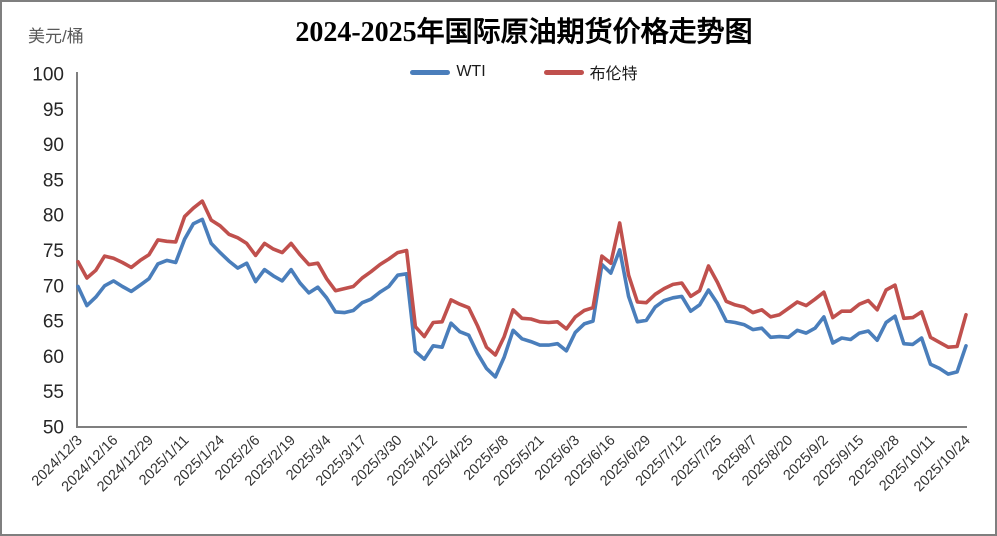 The width and height of the screenshot is (997, 536). Describe the element at coordinates (48, 75) in the screenshot. I see `y-tick-label: 100` at that location.